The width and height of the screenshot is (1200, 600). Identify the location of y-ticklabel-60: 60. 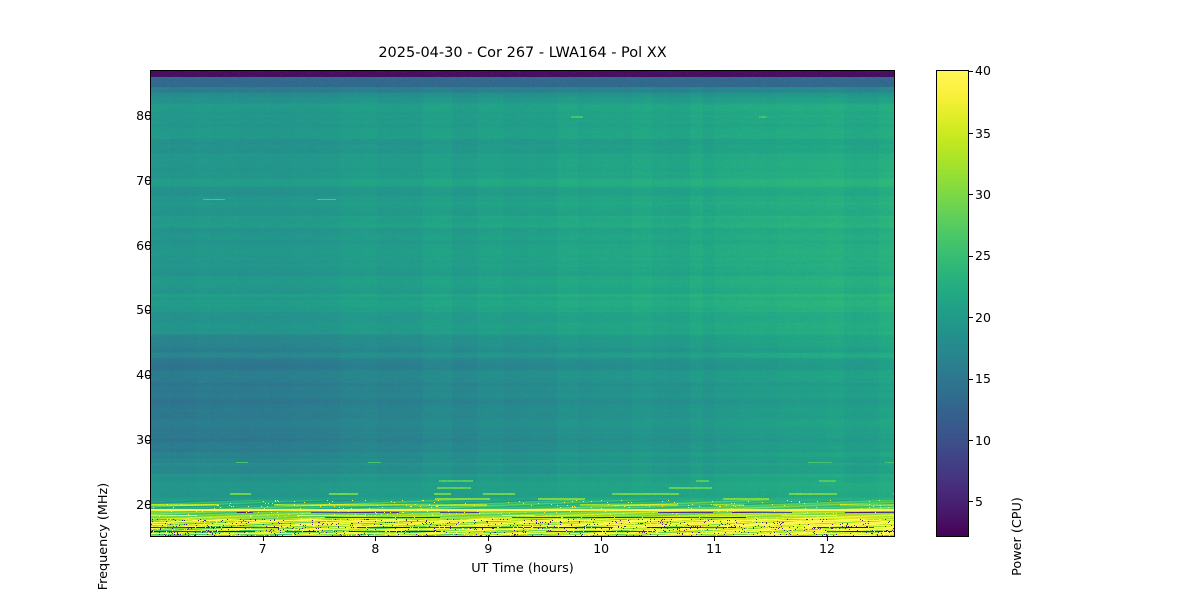
(144, 245).